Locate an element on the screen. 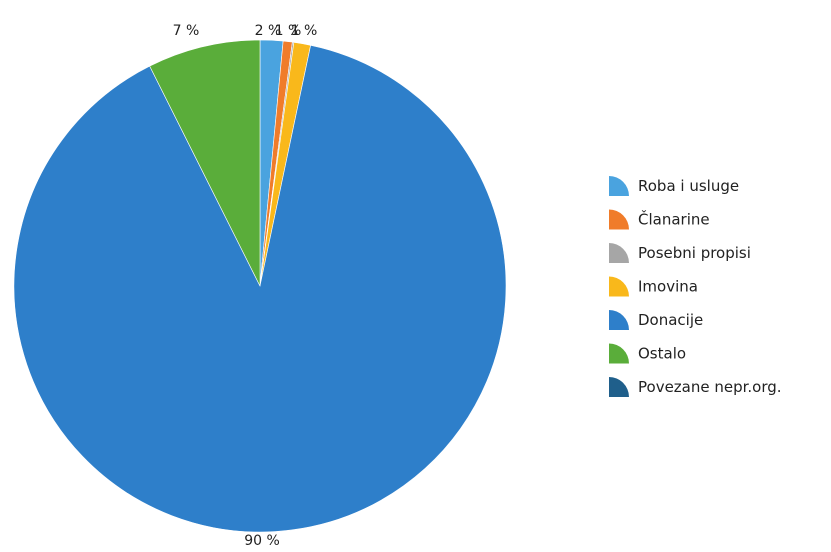 This screenshot has height=552, width=831. legend-label: Imovina is located at coordinates (668, 287).